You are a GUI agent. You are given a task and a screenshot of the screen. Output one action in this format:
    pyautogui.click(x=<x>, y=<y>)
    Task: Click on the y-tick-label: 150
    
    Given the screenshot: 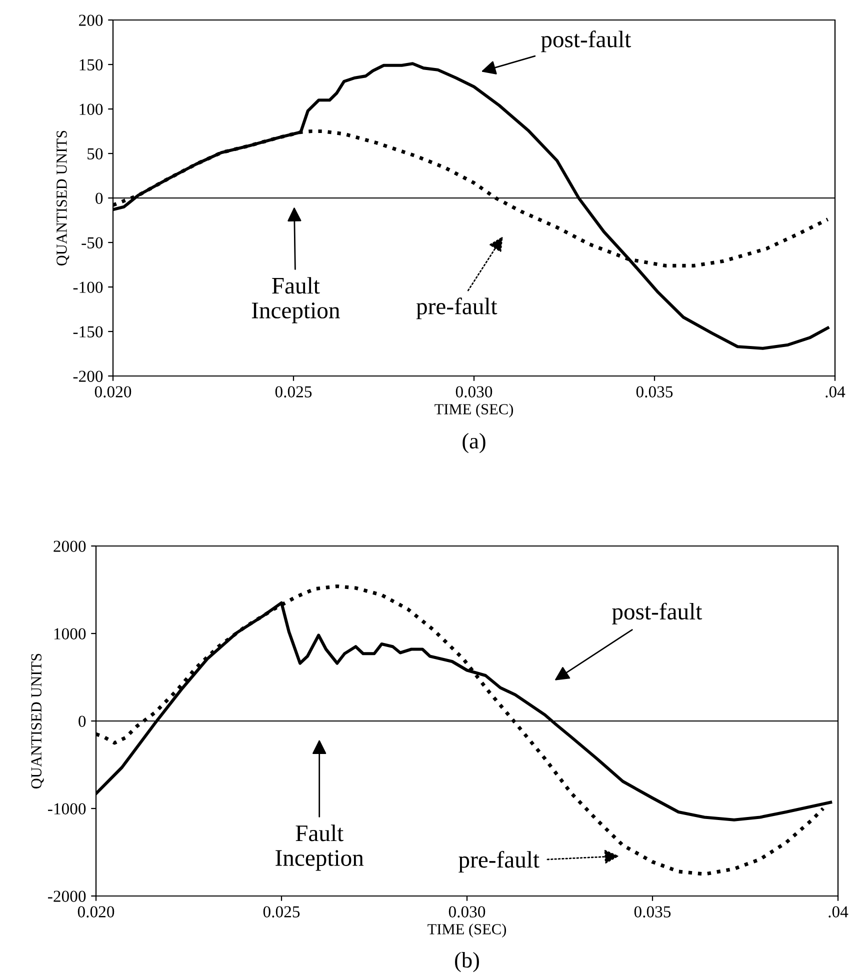 What is the action you would take?
    pyautogui.click(x=91, y=64)
    